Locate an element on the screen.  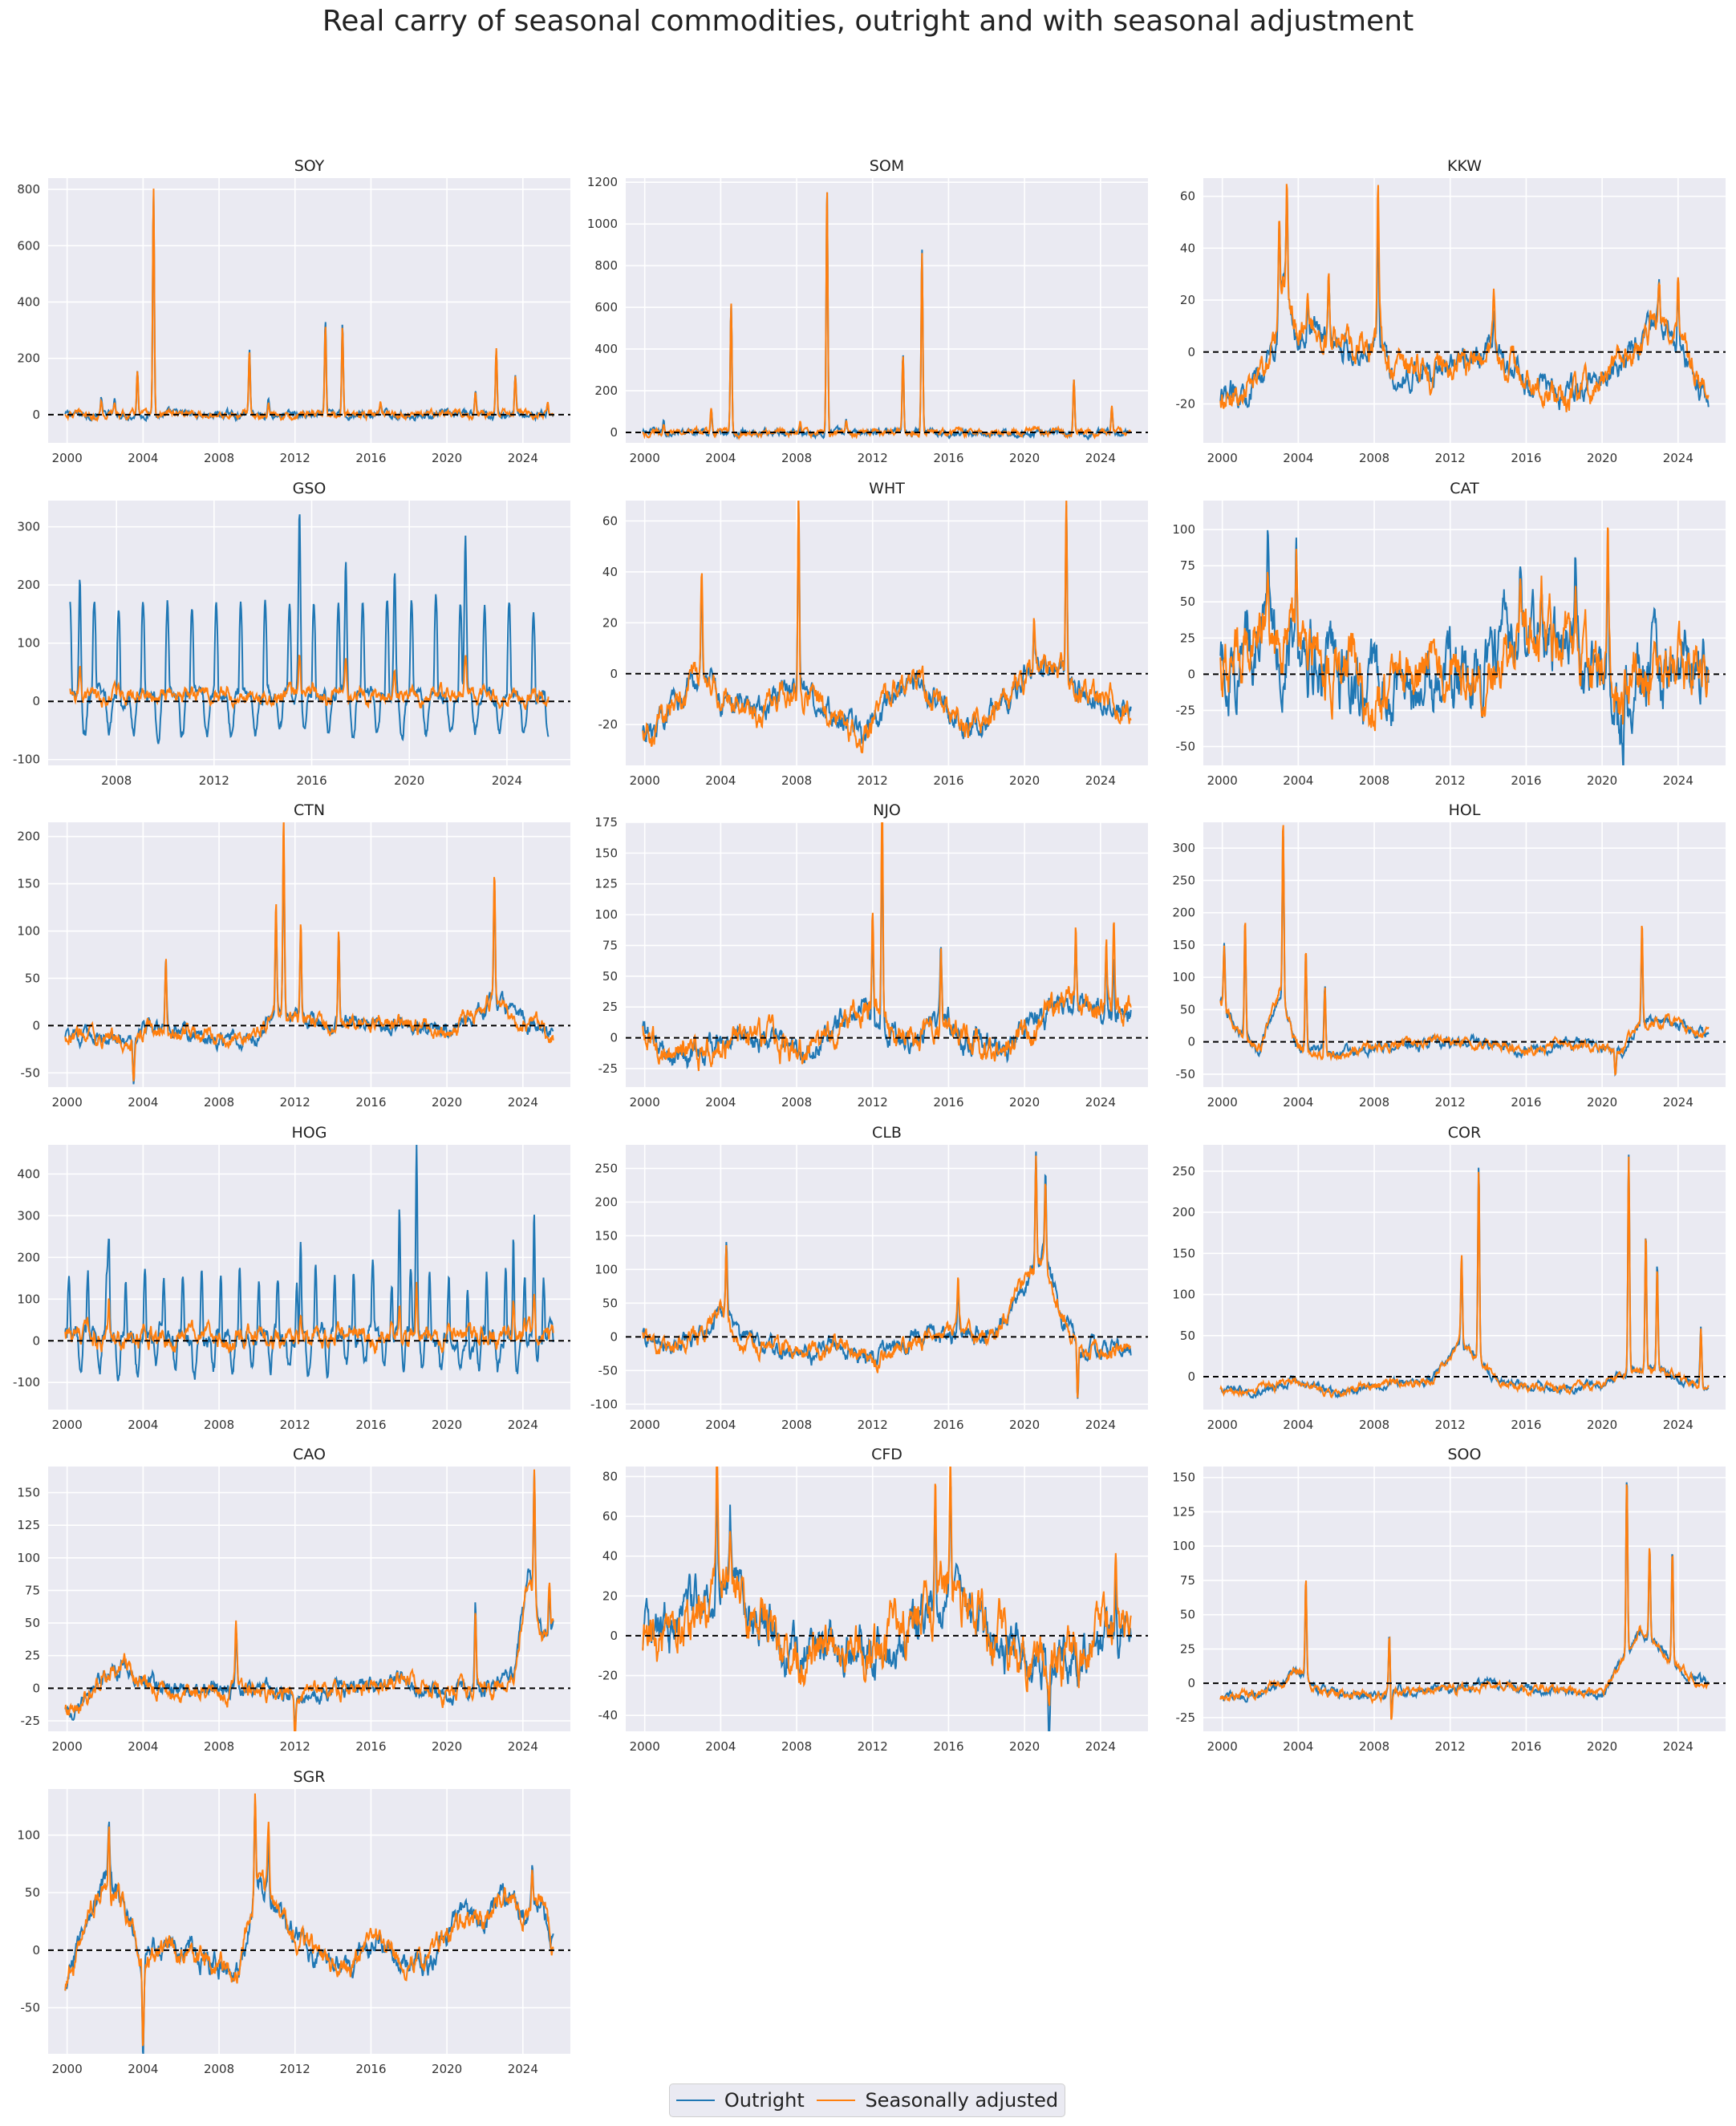
y-tick-label: 150 is located at coordinates (1184, 1478).